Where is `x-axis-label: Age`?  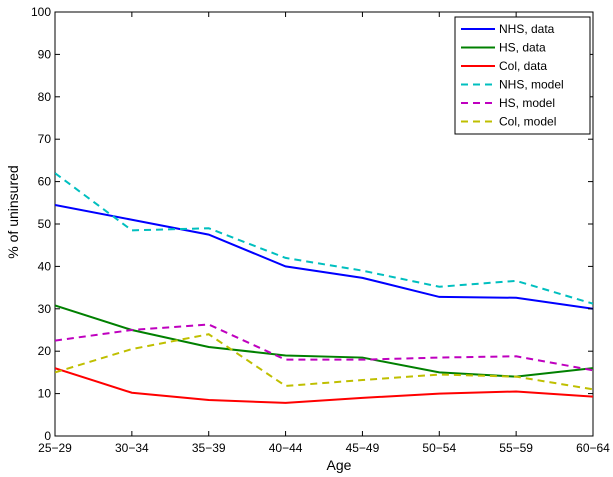
x-axis-label: Age is located at coordinates (339, 465).